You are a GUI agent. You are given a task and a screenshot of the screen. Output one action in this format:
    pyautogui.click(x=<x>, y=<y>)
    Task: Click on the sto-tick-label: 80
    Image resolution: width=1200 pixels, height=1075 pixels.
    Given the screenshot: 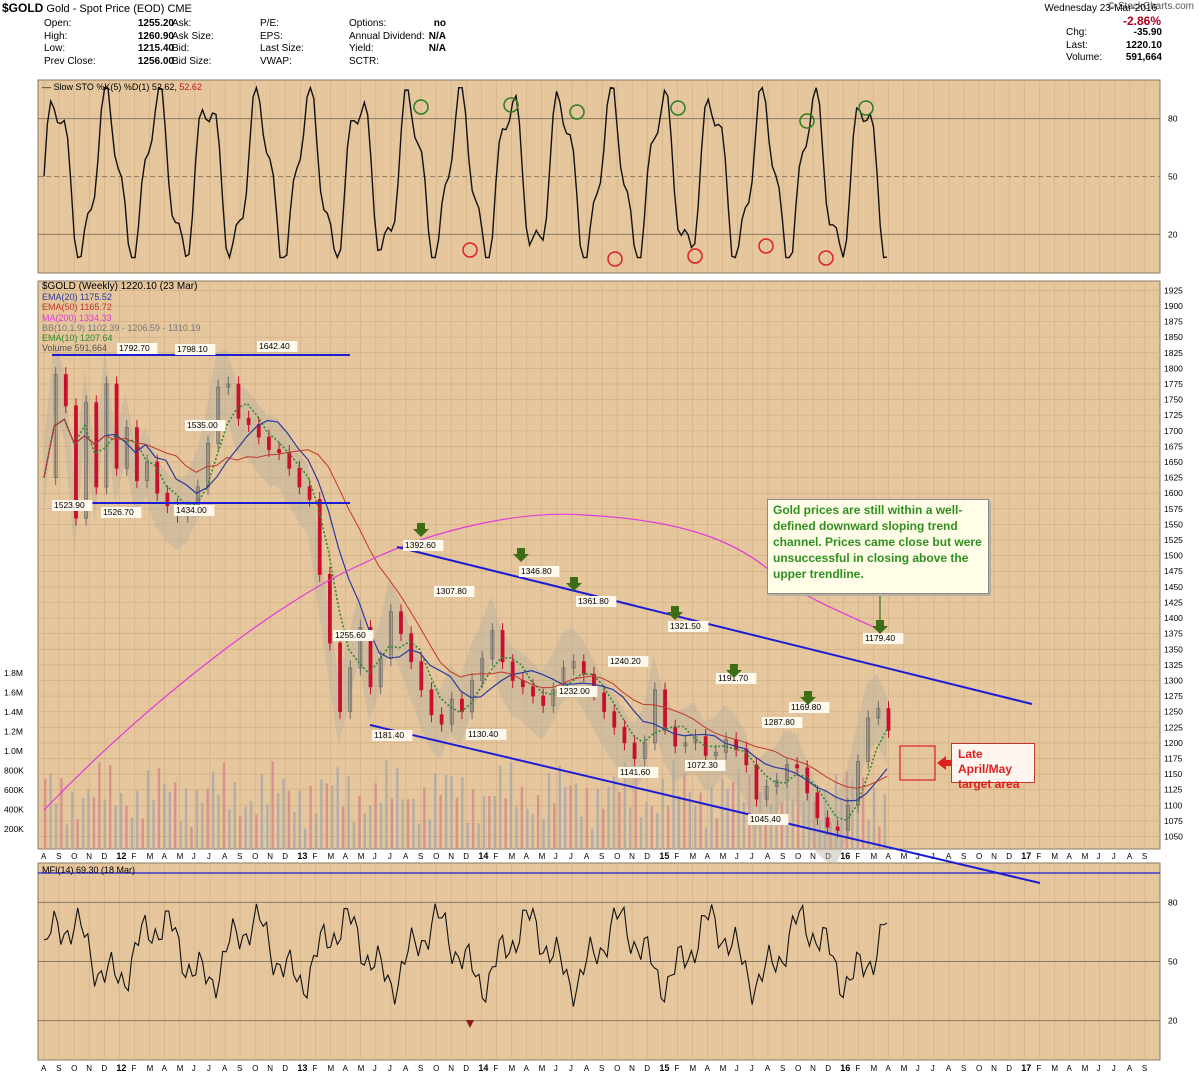 What is the action you would take?
    pyautogui.click(x=1173, y=119)
    